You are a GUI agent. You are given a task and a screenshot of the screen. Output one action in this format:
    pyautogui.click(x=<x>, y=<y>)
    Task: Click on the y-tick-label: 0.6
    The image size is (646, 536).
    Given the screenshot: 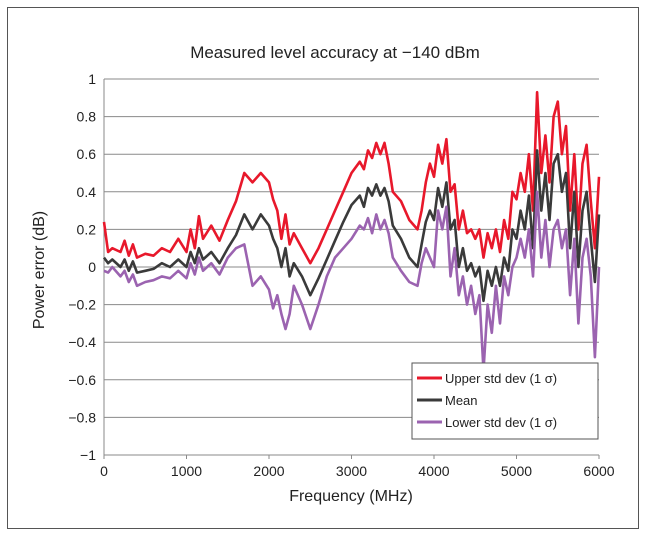 What is the action you would take?
    pyautogui.click(x=87, y=154)
    